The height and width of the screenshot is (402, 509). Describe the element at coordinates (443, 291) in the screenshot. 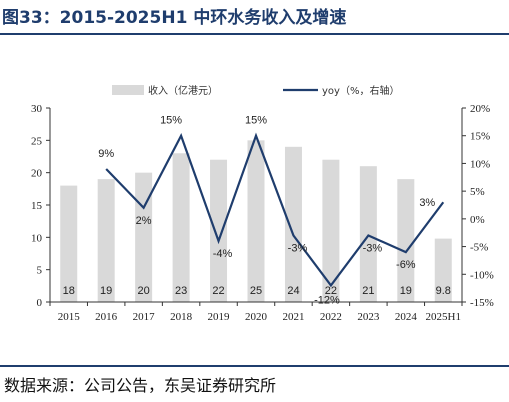

I see `bar-value-label: 9.8` at that location.